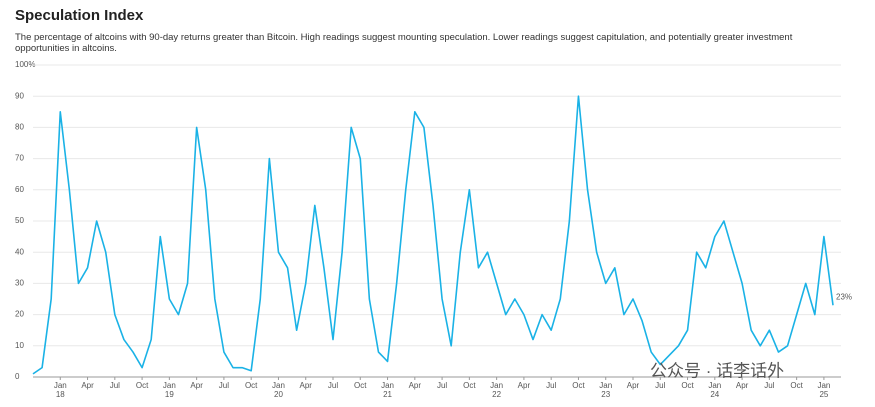  I want to click on y-tick-label: 10, so click(19, 345).